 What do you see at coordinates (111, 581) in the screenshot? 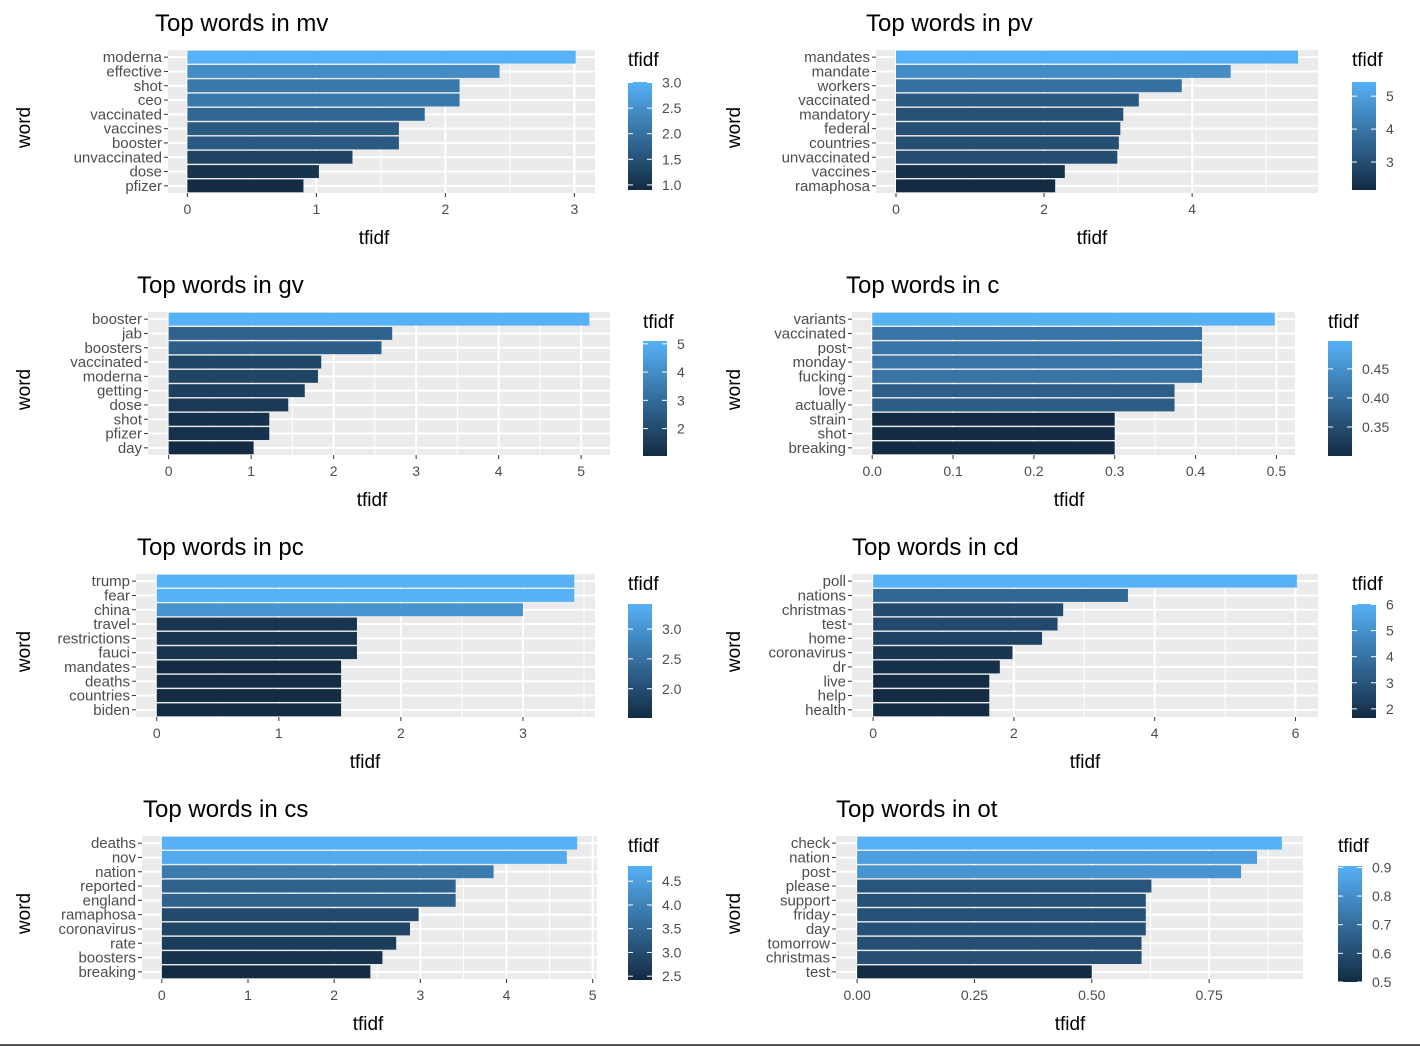
I see `y-tick-label: trump` at bounding box center [111, 581].